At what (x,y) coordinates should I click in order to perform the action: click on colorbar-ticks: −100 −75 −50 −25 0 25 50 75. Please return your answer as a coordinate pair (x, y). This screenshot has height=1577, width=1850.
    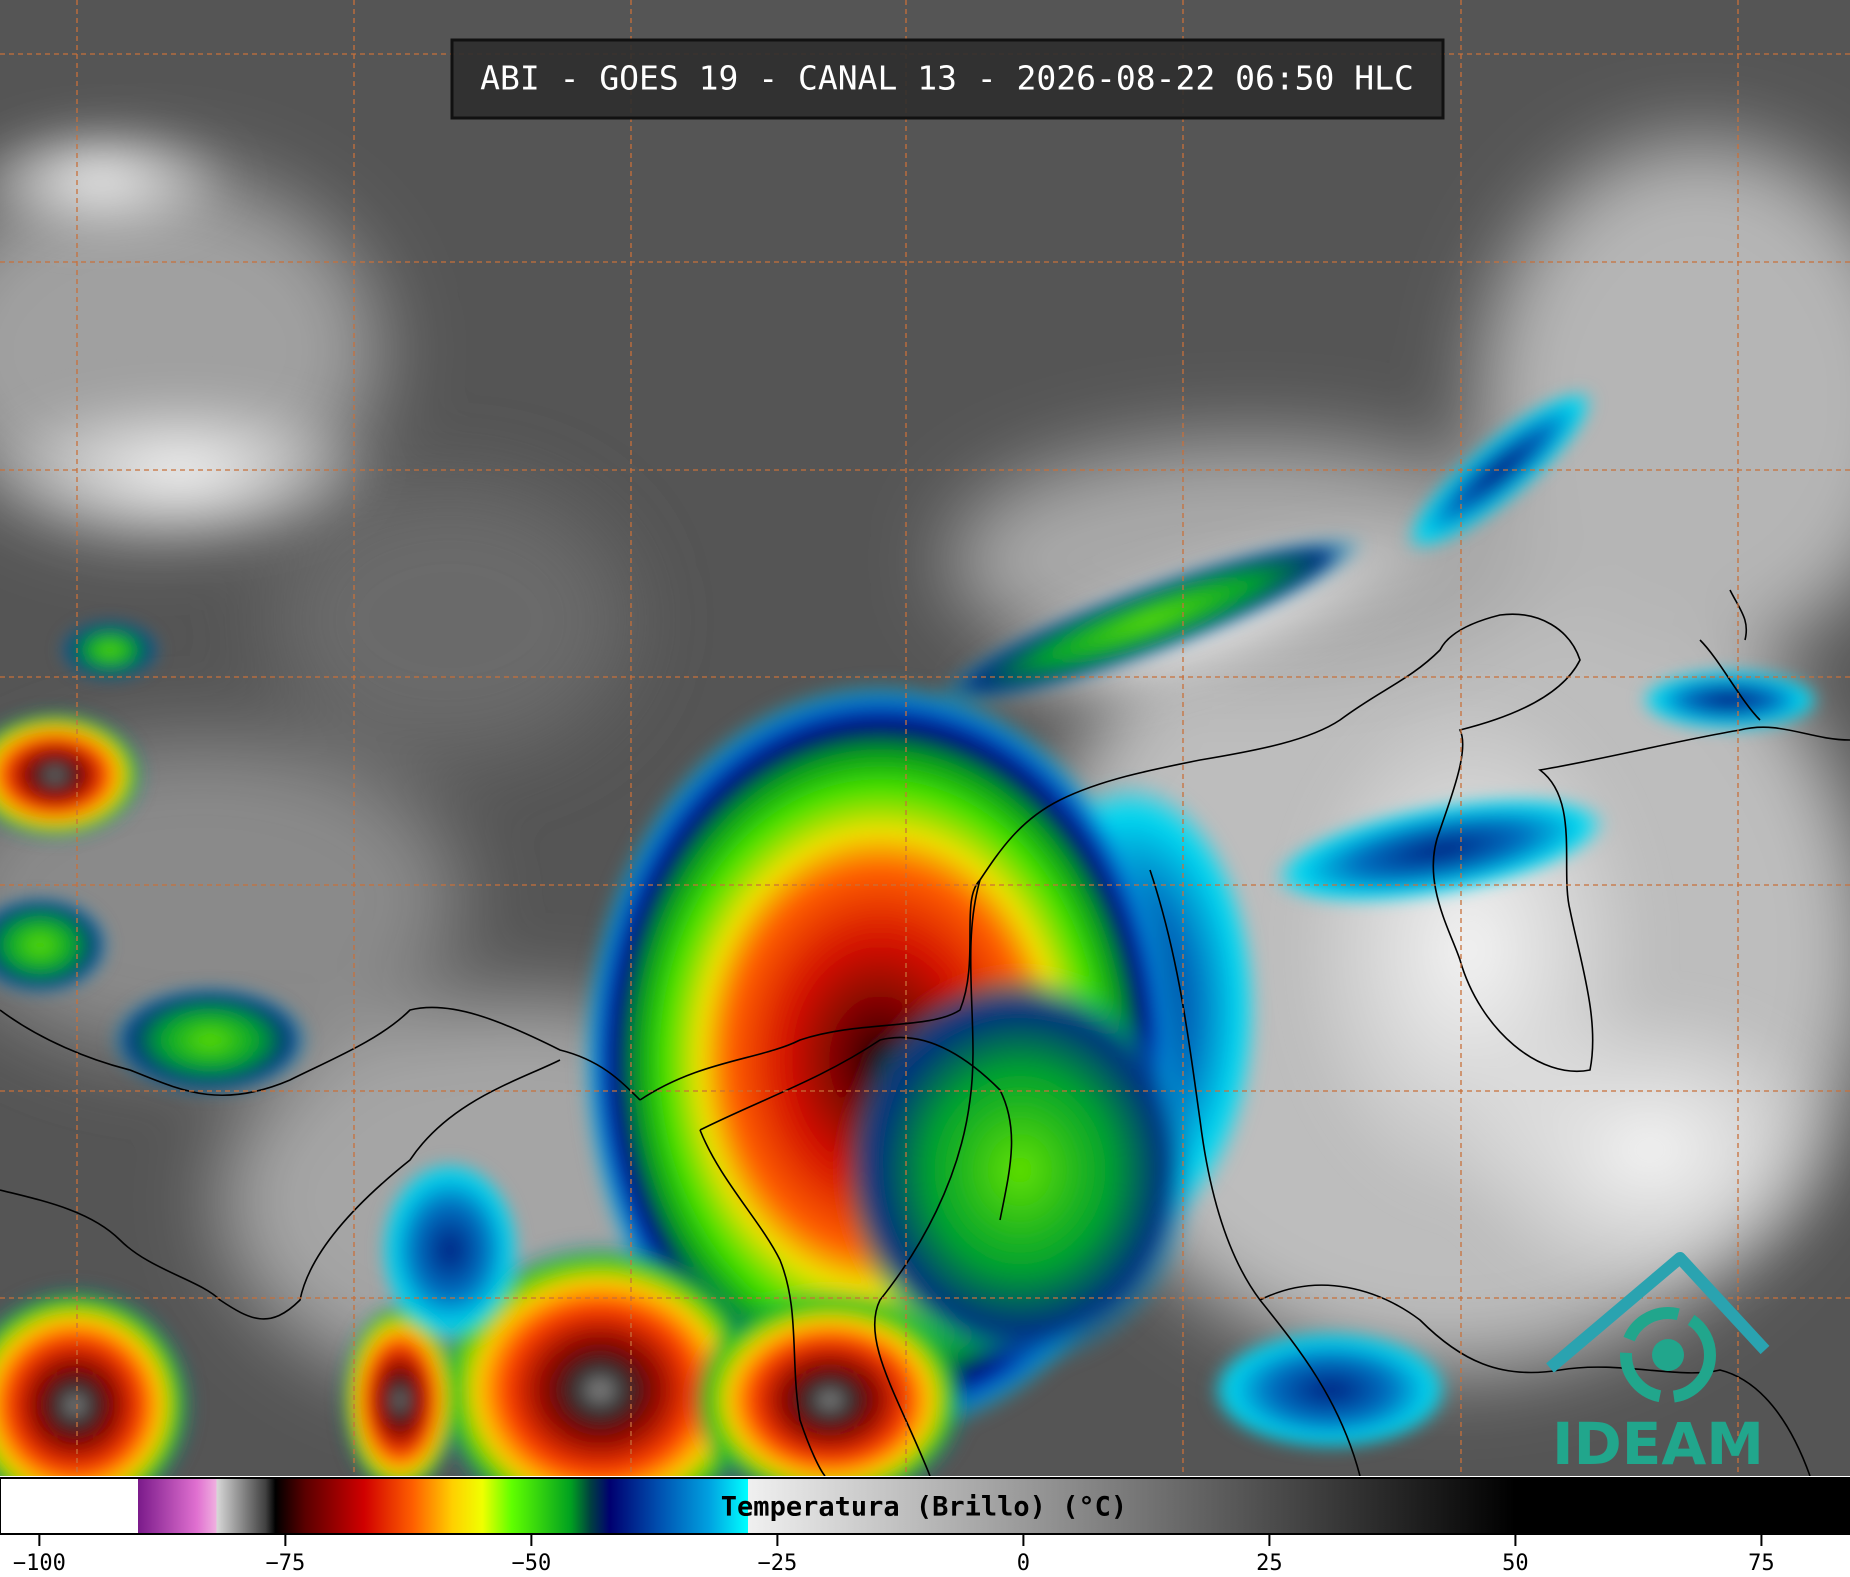
    Looking at the image, I should click on (894, 1555).